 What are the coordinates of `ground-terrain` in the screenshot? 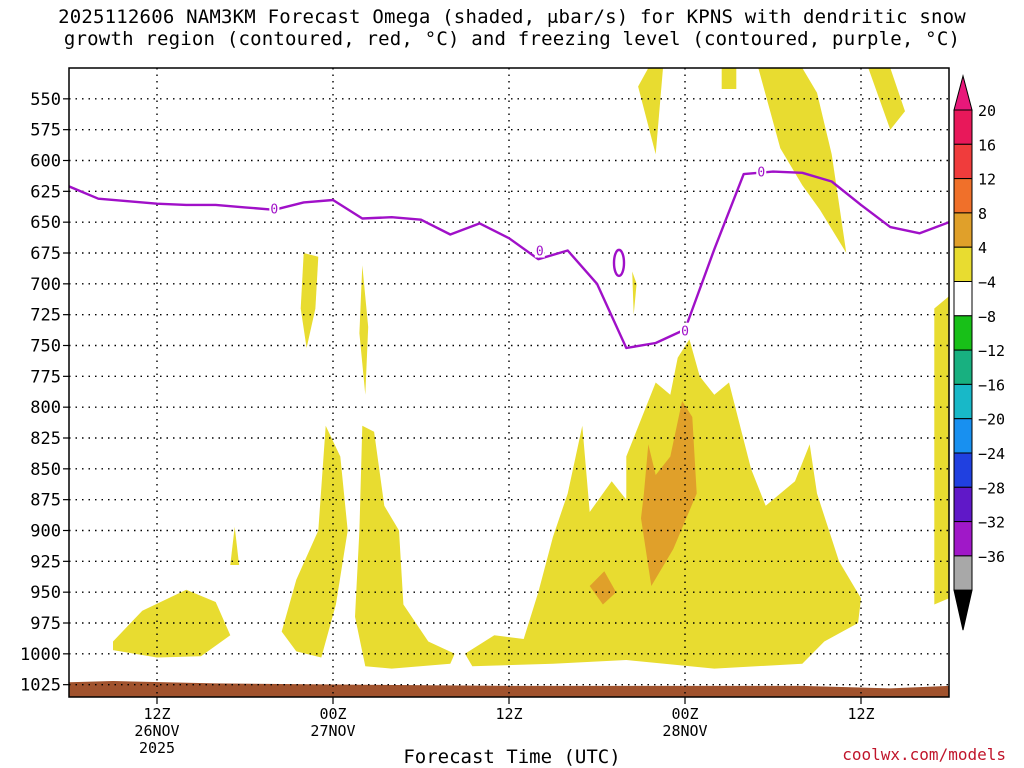 It's located at (509, 689).